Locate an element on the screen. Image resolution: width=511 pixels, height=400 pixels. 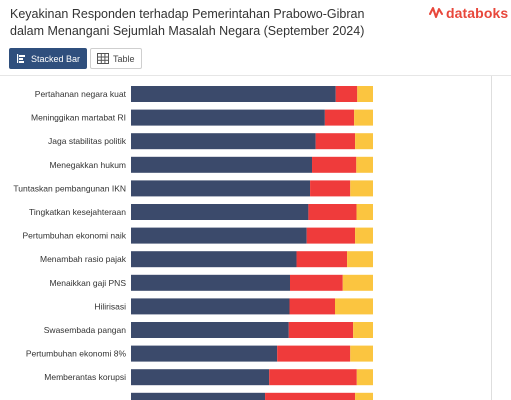
table-label: Table is located at coordinates (124, 58).